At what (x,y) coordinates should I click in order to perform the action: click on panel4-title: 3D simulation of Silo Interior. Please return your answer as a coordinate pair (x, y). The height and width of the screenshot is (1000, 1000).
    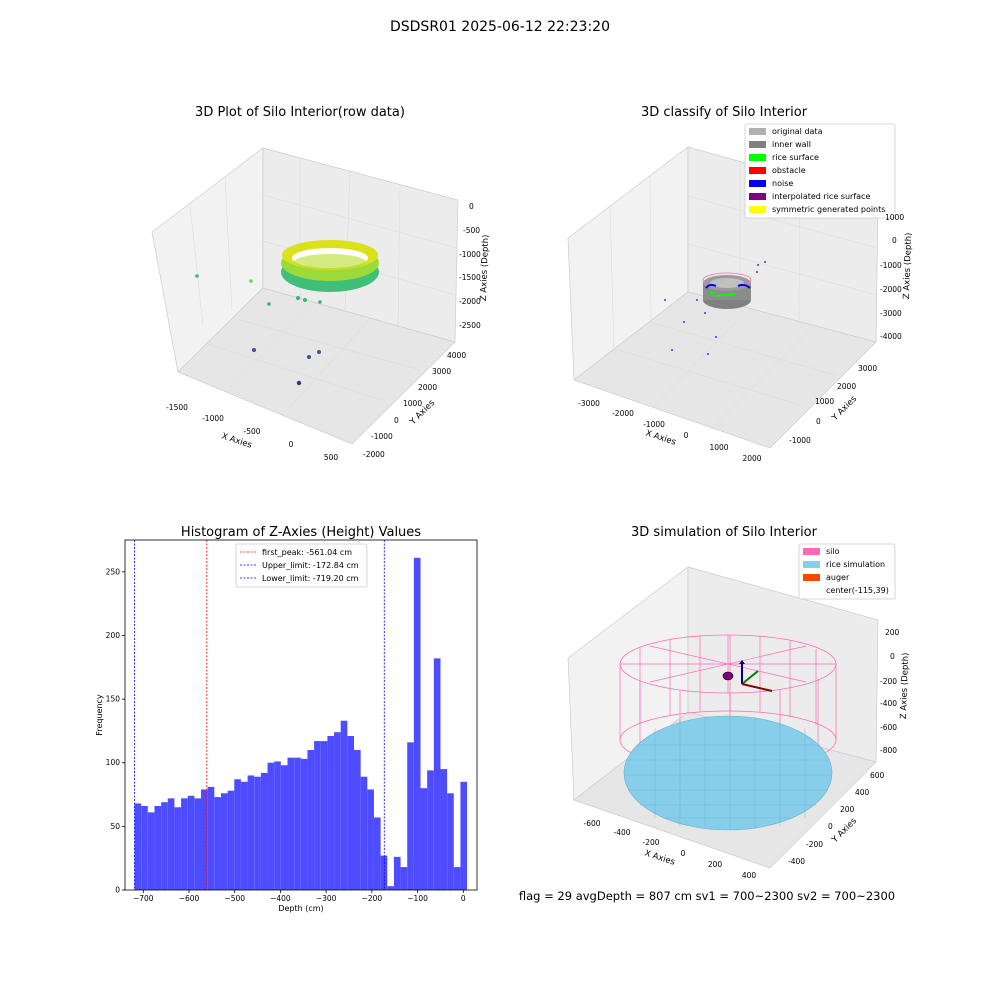
    Looking at the image, I should click on (724, 532).